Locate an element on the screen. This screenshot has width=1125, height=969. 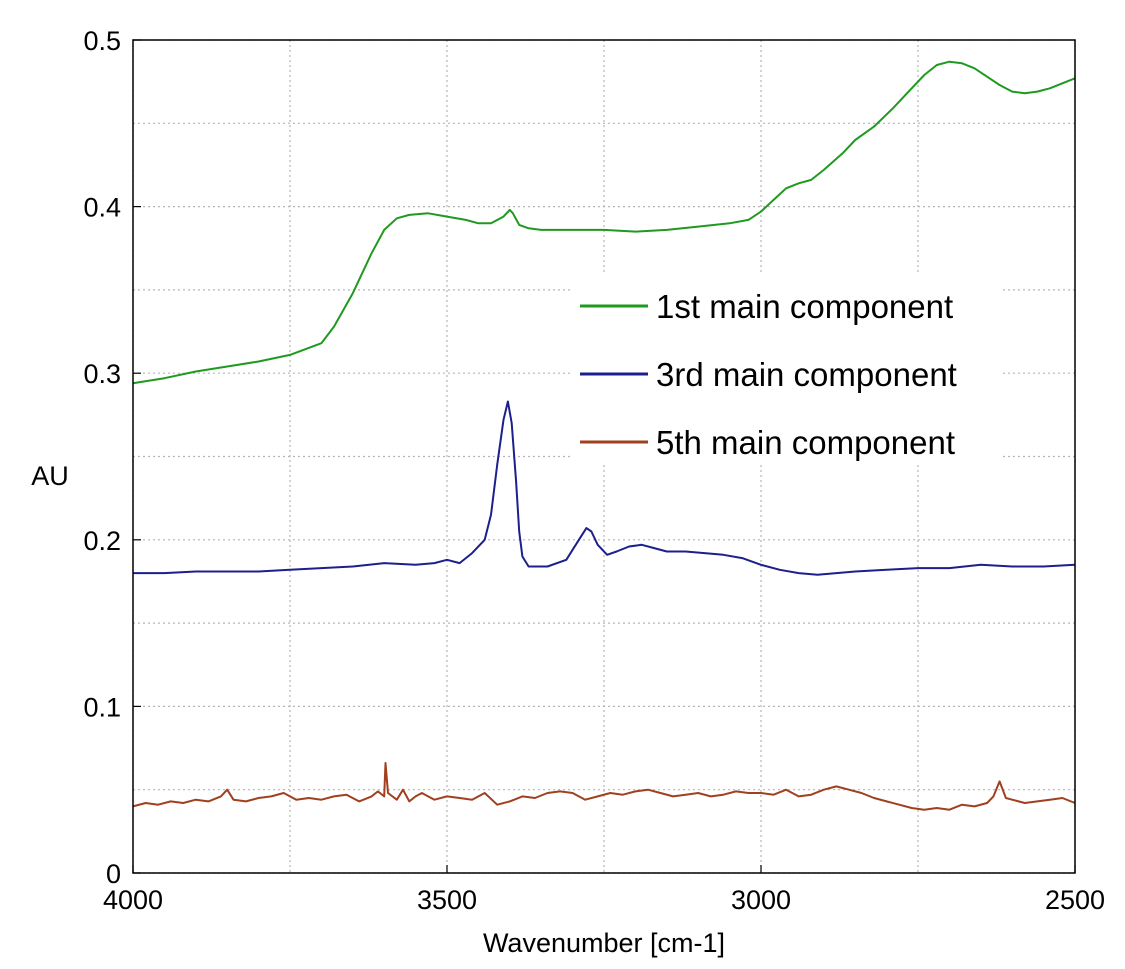
x-axis-title: Wavenumber [cm-1] is located at coordinates (604, 943).